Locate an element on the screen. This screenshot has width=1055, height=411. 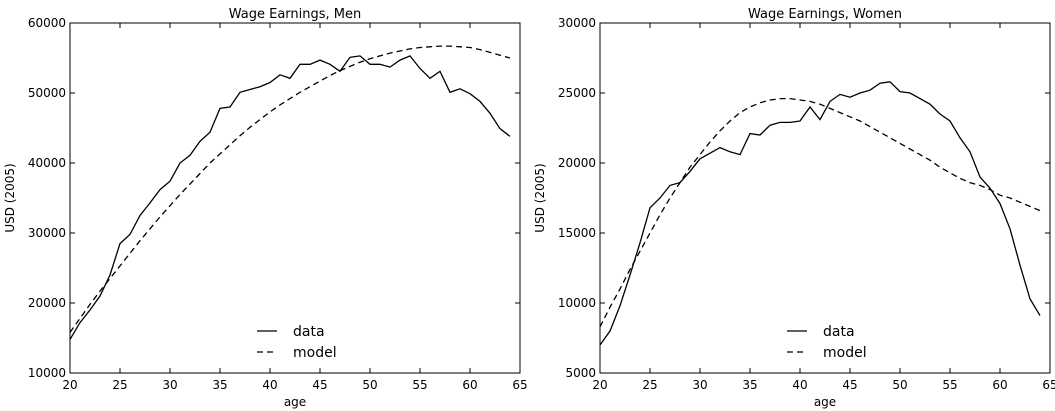
chart-title: Wage Earnings, Men is located at coordinates (295, 14).